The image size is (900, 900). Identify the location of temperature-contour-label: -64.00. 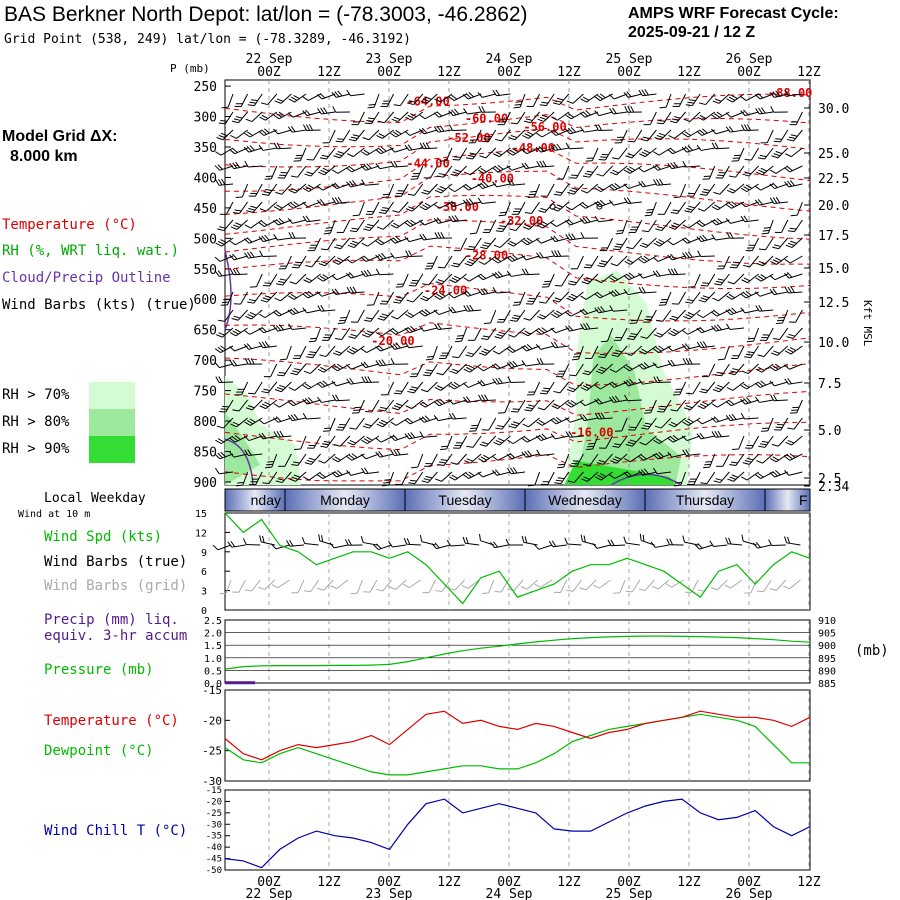
(427, 102).